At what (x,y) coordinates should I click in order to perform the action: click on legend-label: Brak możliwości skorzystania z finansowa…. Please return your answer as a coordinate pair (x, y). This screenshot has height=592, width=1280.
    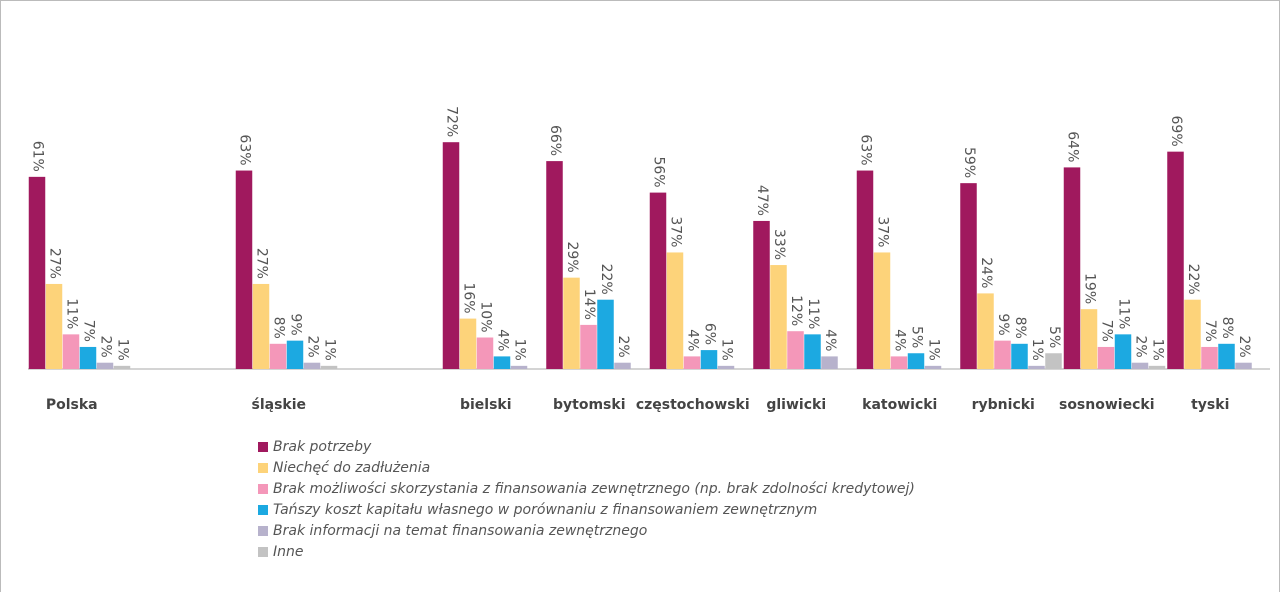
    Looking at the image, I should click on (594, 489).